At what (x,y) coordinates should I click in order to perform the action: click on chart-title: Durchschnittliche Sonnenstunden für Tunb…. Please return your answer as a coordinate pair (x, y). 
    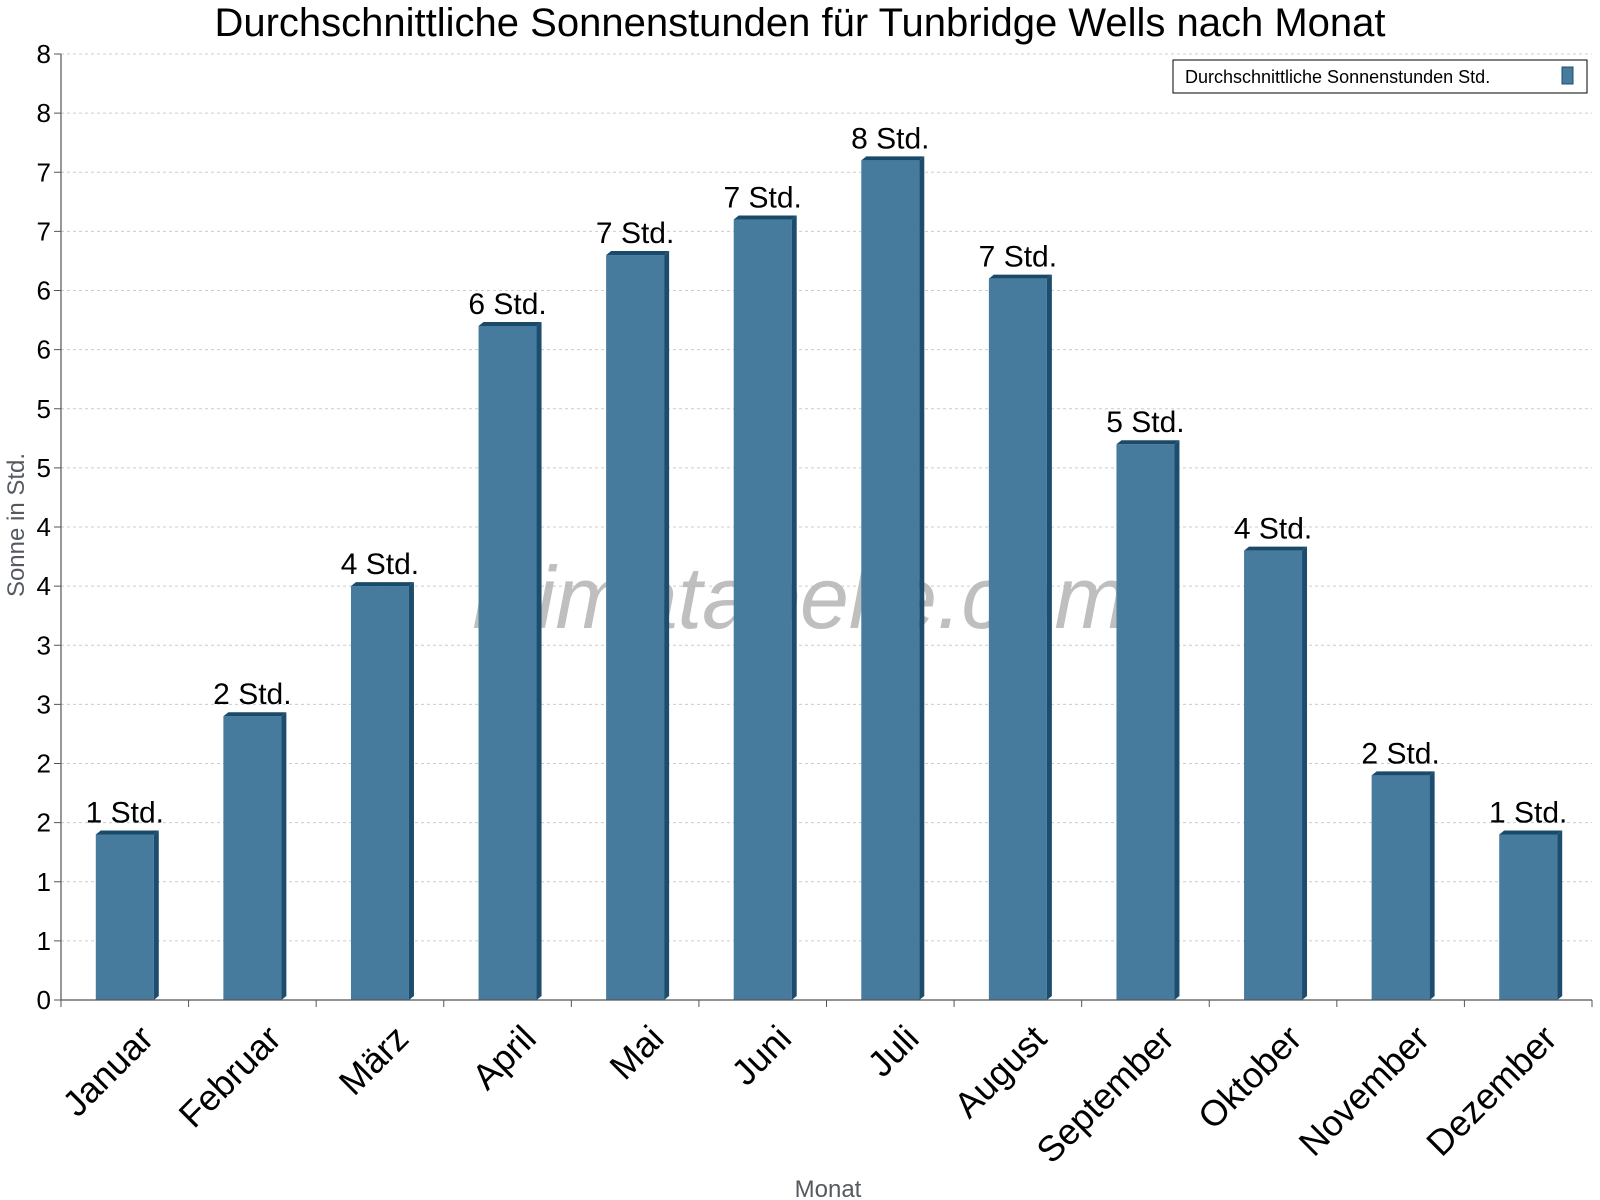
    Looking at the image, I should click on (799, 23).